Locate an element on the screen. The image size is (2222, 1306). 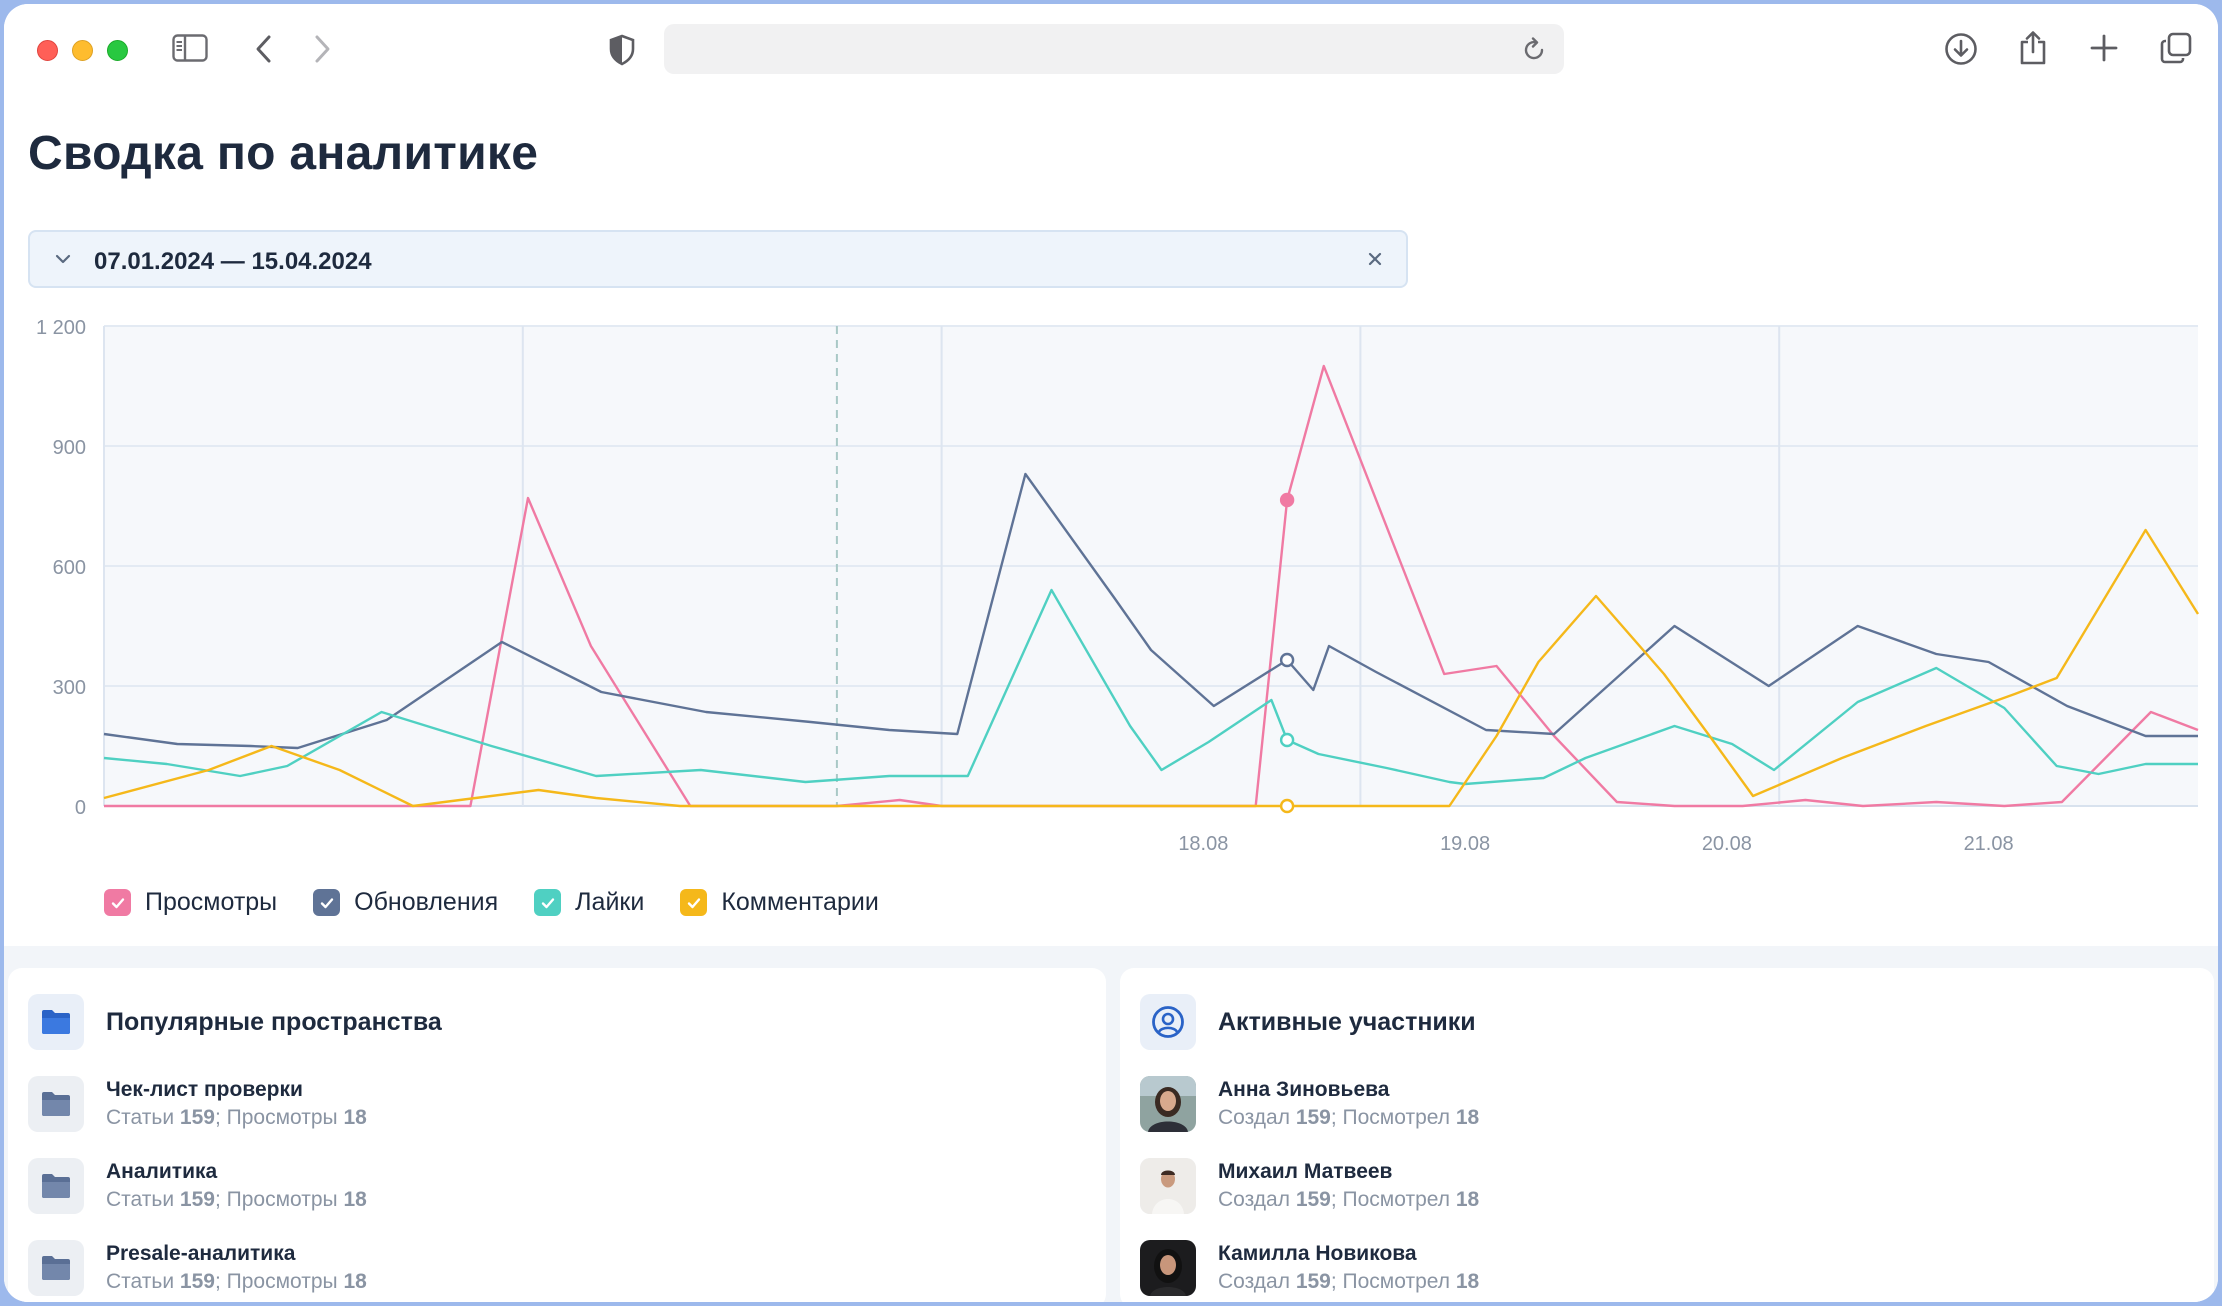
reload-icon is located at coordinates (1534, 50).